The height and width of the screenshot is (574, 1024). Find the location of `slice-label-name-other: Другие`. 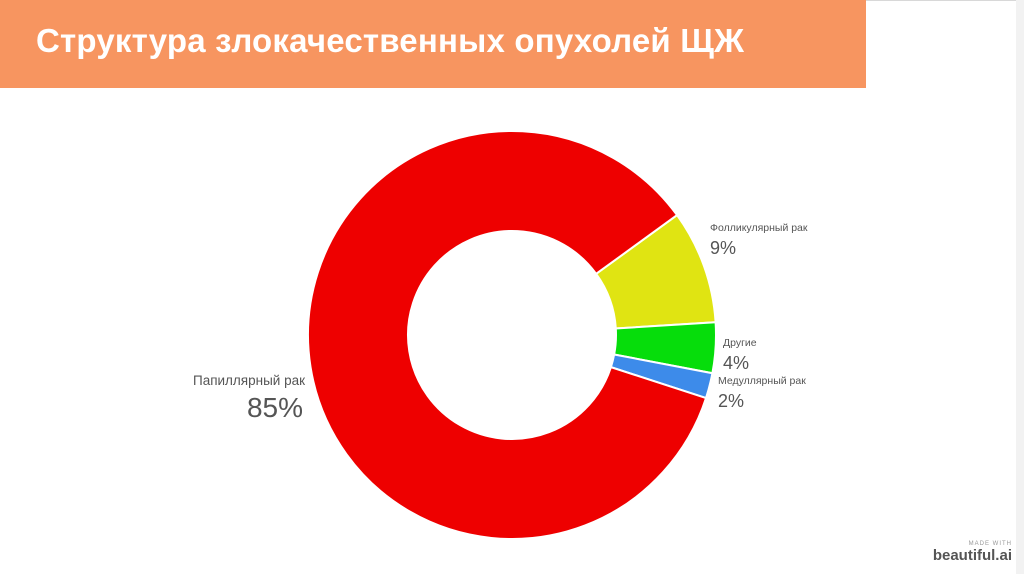

slice-label-name-other: Другие is located at coordinates (740, 343).